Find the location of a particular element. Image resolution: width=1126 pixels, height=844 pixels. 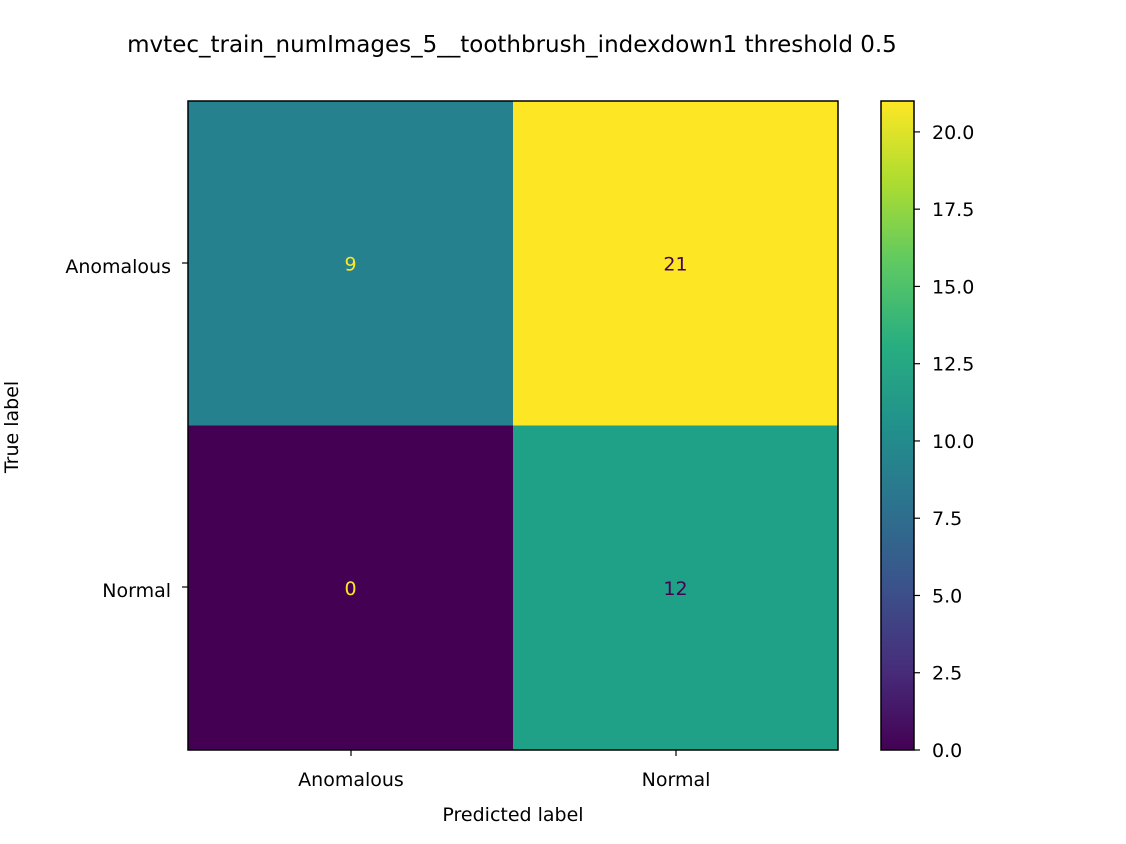

cell-value-label: 9 is located at coordinates (350, 264).